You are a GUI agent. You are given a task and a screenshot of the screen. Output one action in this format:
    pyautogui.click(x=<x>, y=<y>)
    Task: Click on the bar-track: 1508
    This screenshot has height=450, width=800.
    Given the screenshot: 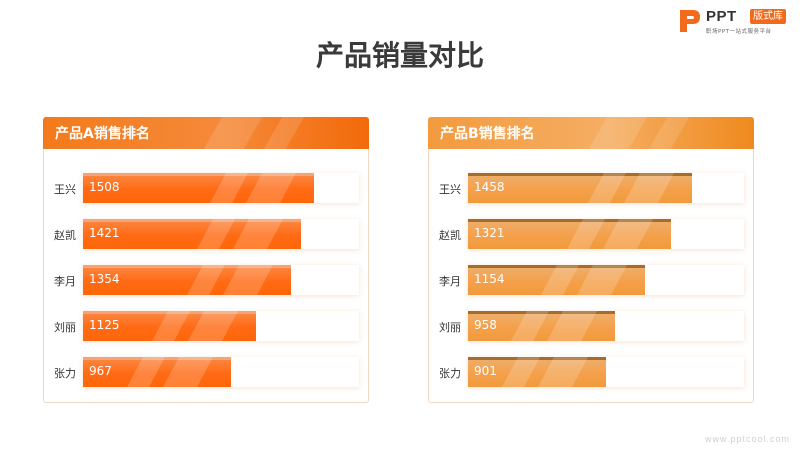 What is the action you would take?
    pyautogui.click(x=221, y=188)
    